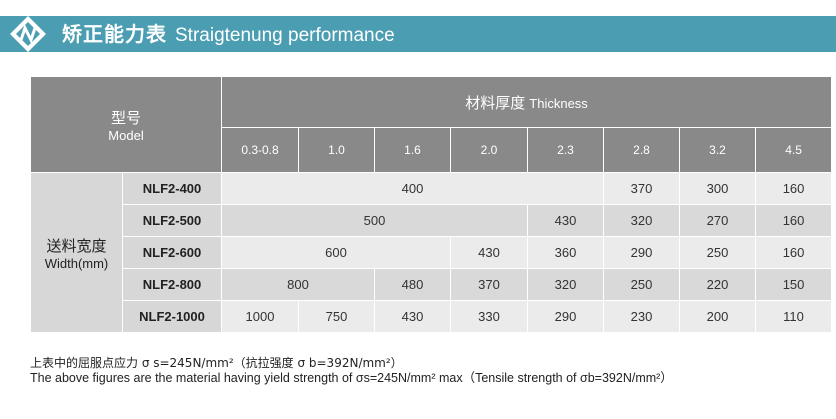 The image size is (836, 419). Describe the element at coordinates (76, 245) in the screenshot. I see `width-header-cn: 送料宽度` at that location.